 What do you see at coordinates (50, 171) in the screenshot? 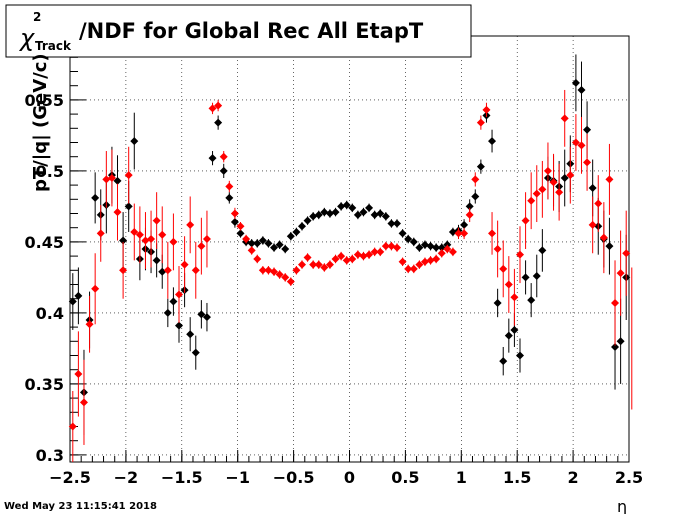
I see `y-tick-label: 0.5` at bounding box center [50, 171].